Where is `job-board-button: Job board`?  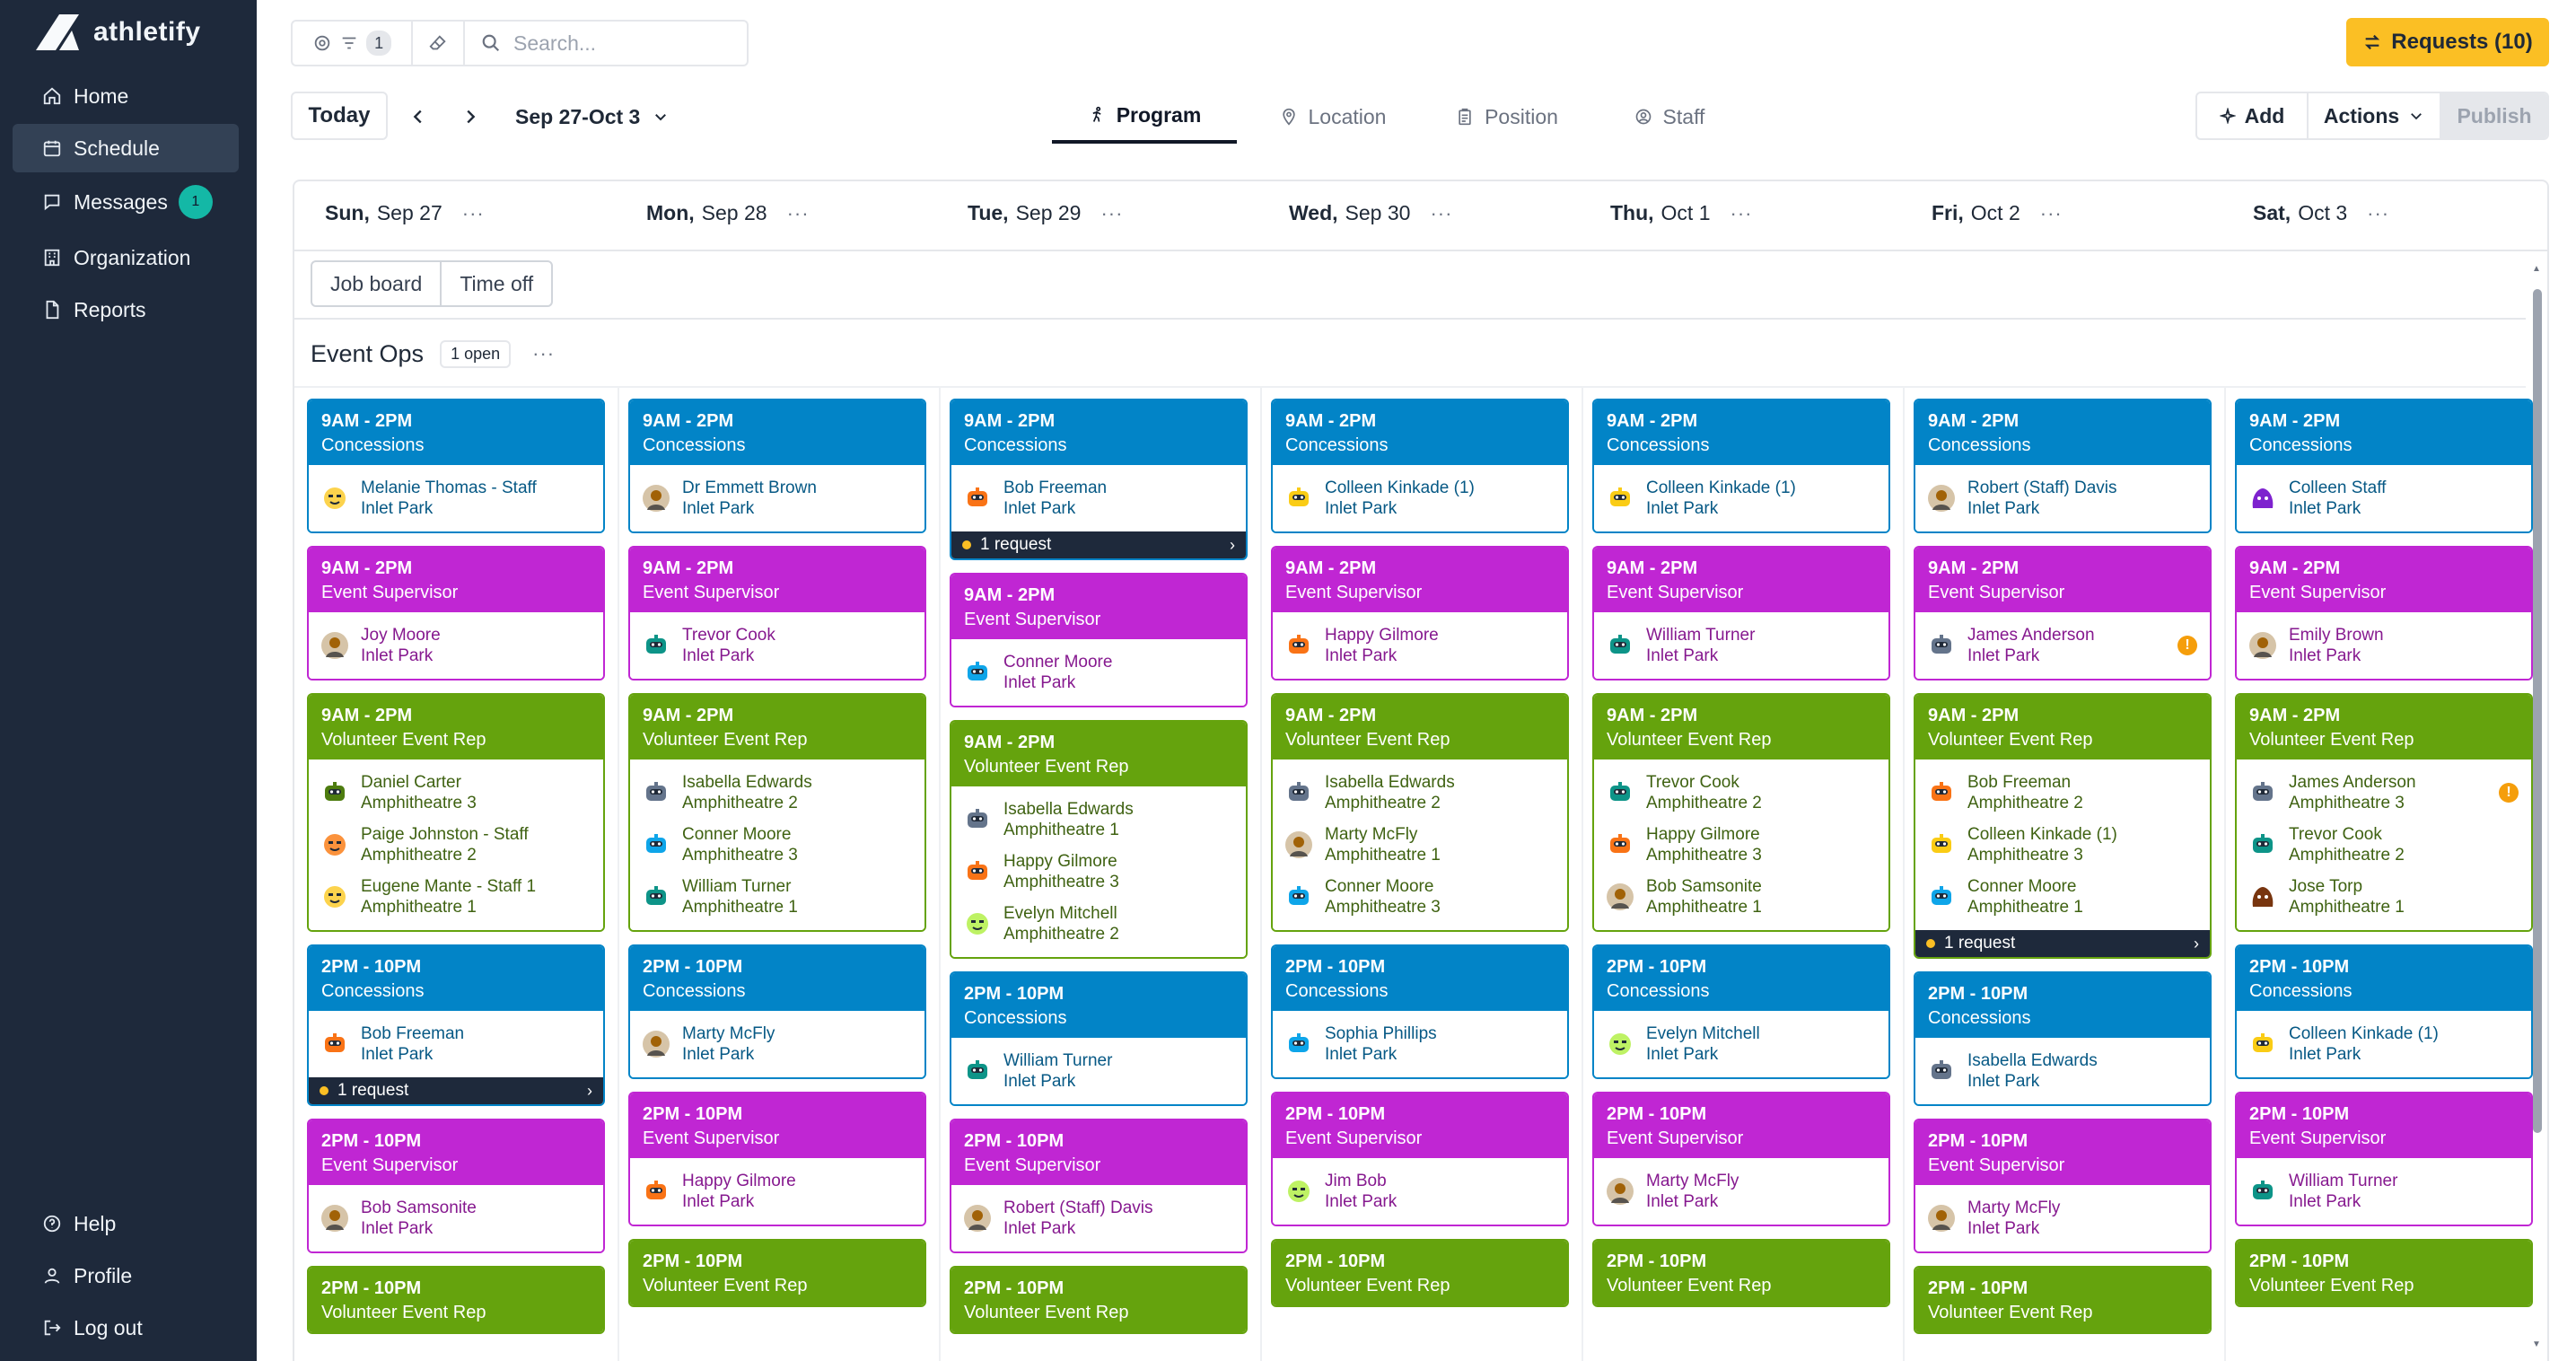 job-board-button: Job board is located at coordinates (376, 283).